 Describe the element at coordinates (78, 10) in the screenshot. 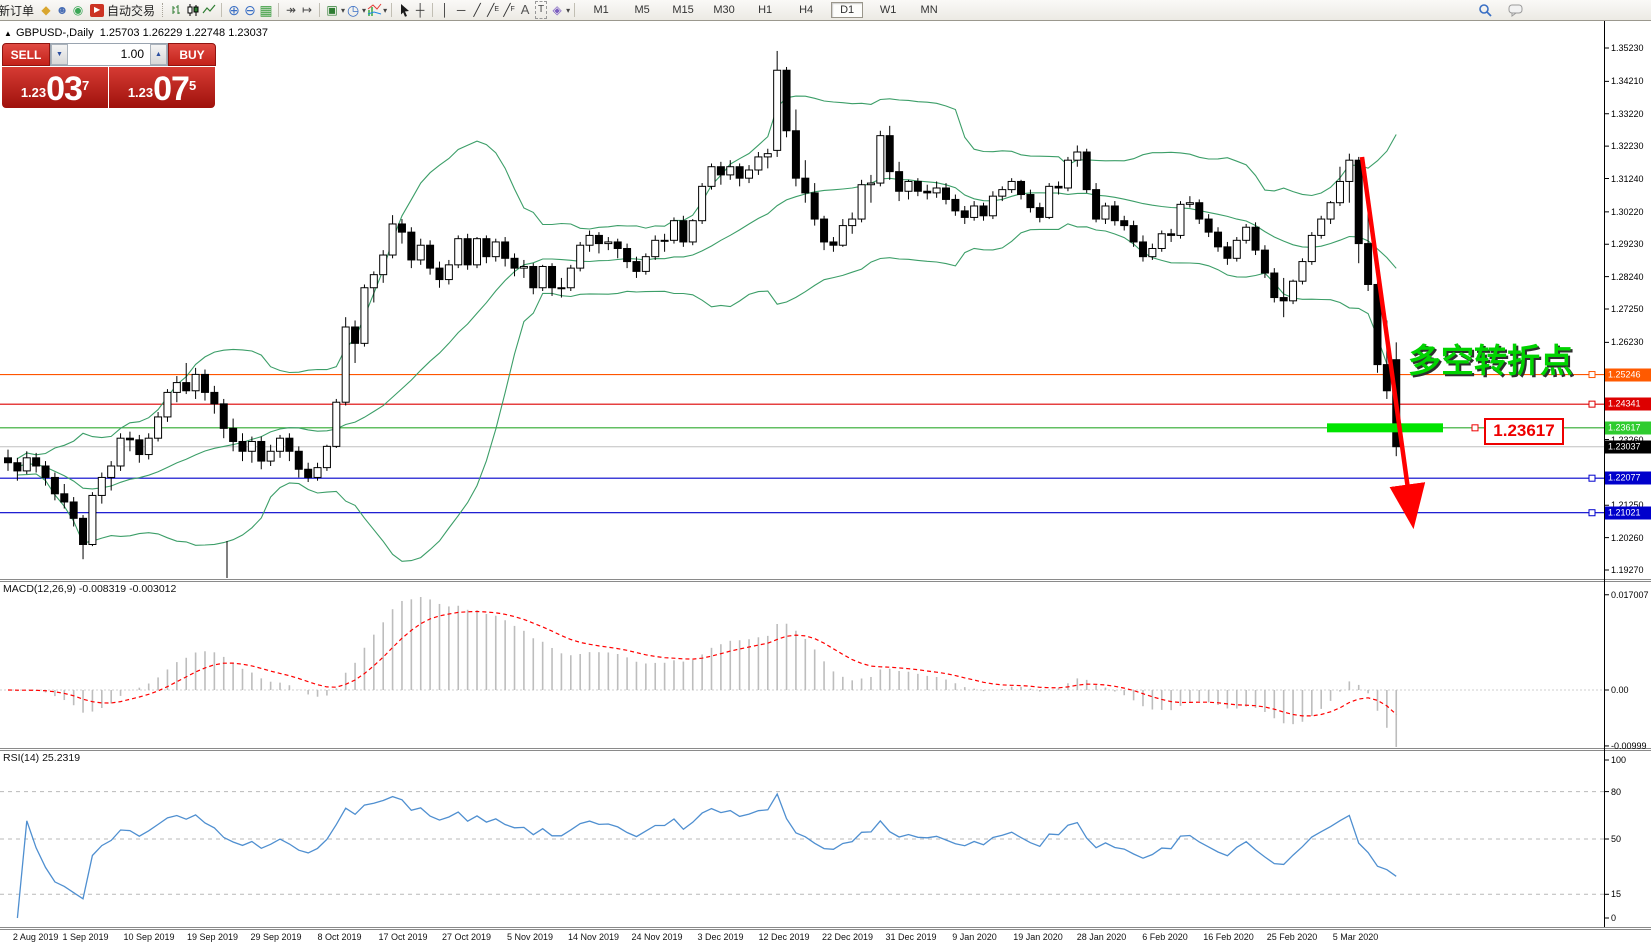

I see `market-watch-icon: ◉` at that location.